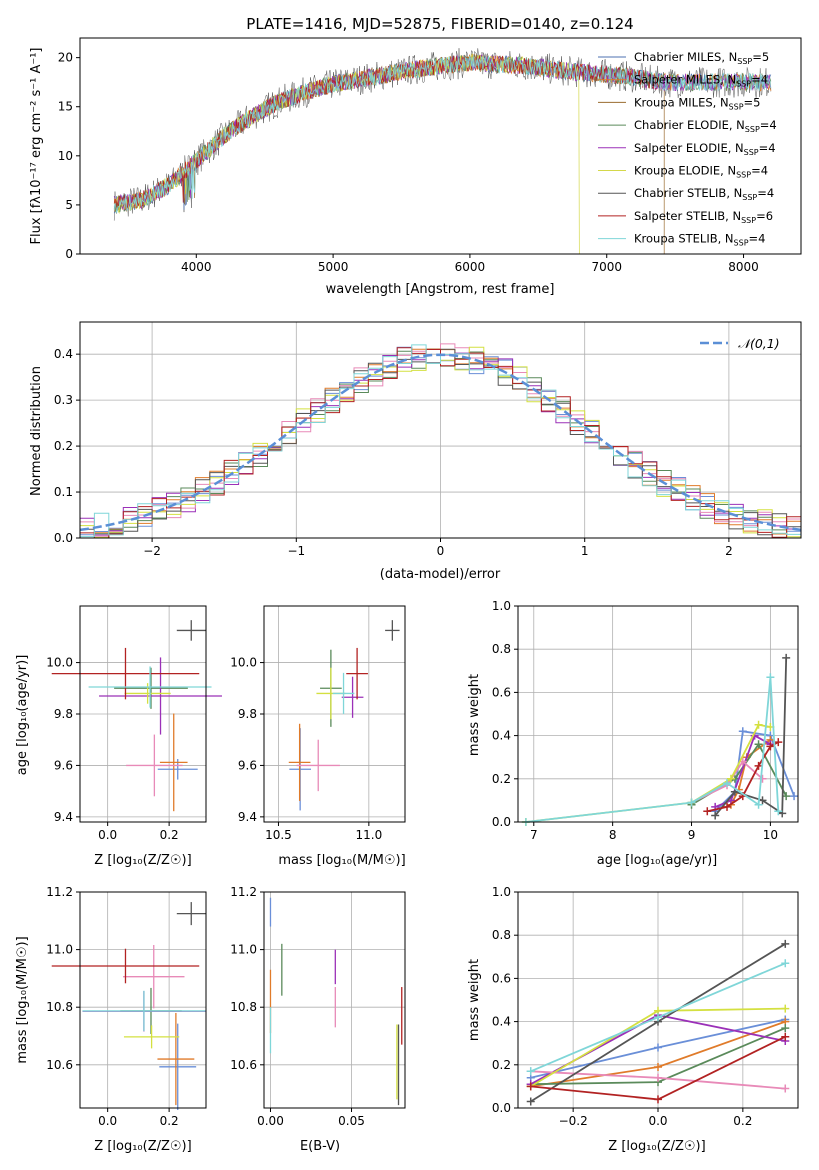 This screenshot has width=819, height=1170. Describe the element at coordinates (474, 715) in the screenshot. I see `mw-age-ylabel: mass weight` at that location.